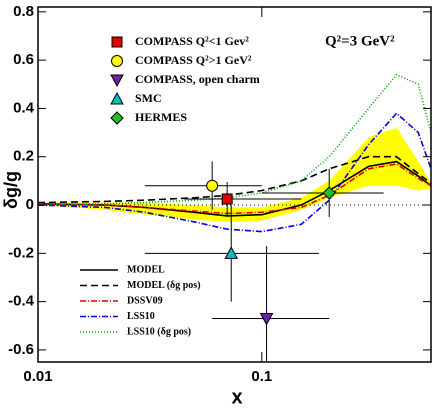 This screenshot has height=409, width=436. What do you see at coordinates (236, 397) in the screenshot?
I see `x-label: x` at bounding box center [236, 397].